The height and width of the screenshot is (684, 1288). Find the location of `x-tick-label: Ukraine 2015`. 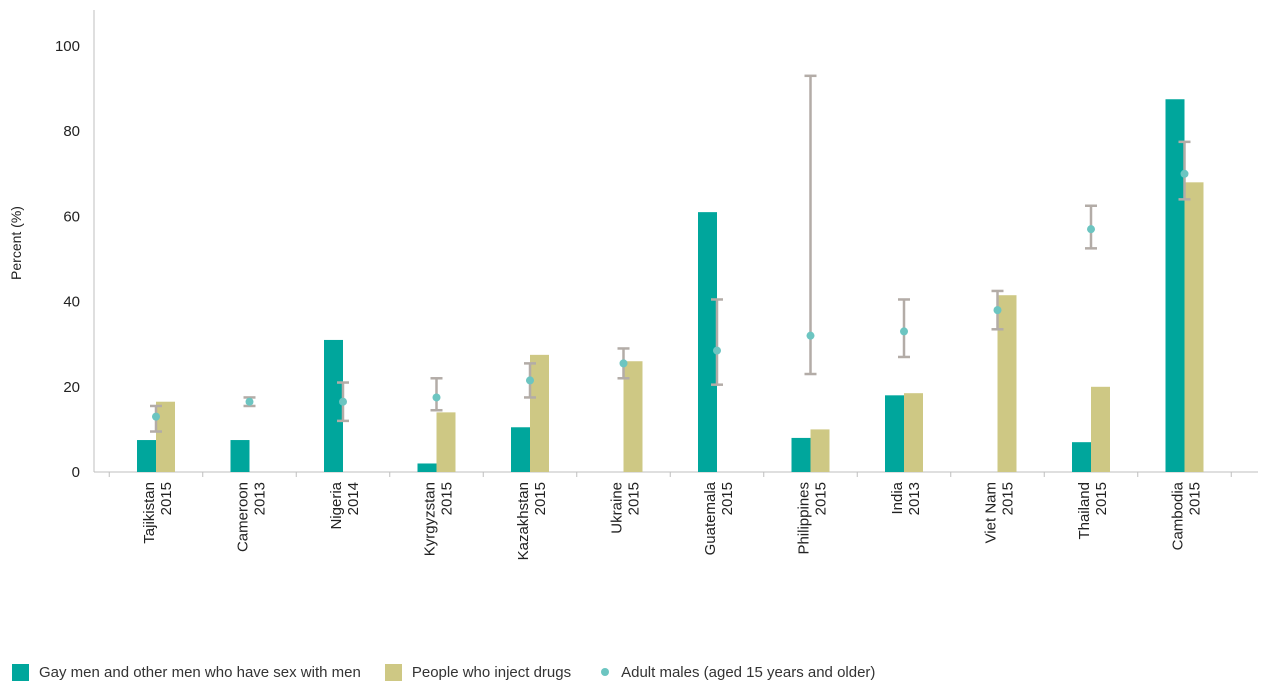

x-tick-label: Ukraine 2015 is located at coordinates (626, 508).